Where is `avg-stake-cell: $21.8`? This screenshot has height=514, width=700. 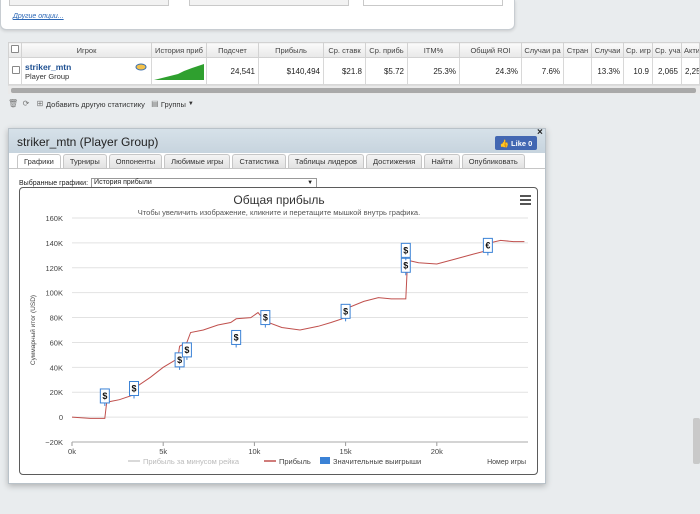 avg-stake-cell: $21.8 is located at coordinates (344, 71).